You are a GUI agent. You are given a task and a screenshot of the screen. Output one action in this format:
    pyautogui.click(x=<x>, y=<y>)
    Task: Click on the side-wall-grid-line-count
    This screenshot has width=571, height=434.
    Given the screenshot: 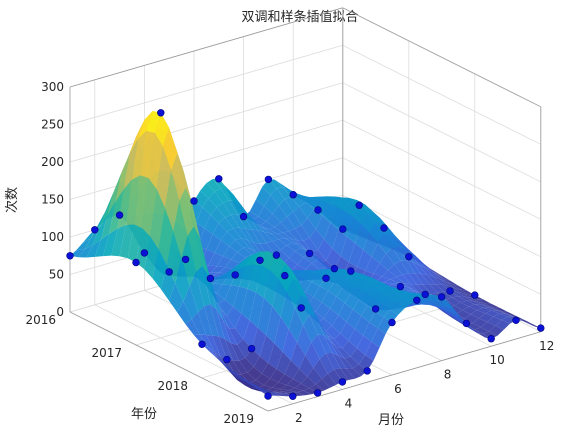 What is the action you would take?
    pyautogui.click(x=441, y=132)
    